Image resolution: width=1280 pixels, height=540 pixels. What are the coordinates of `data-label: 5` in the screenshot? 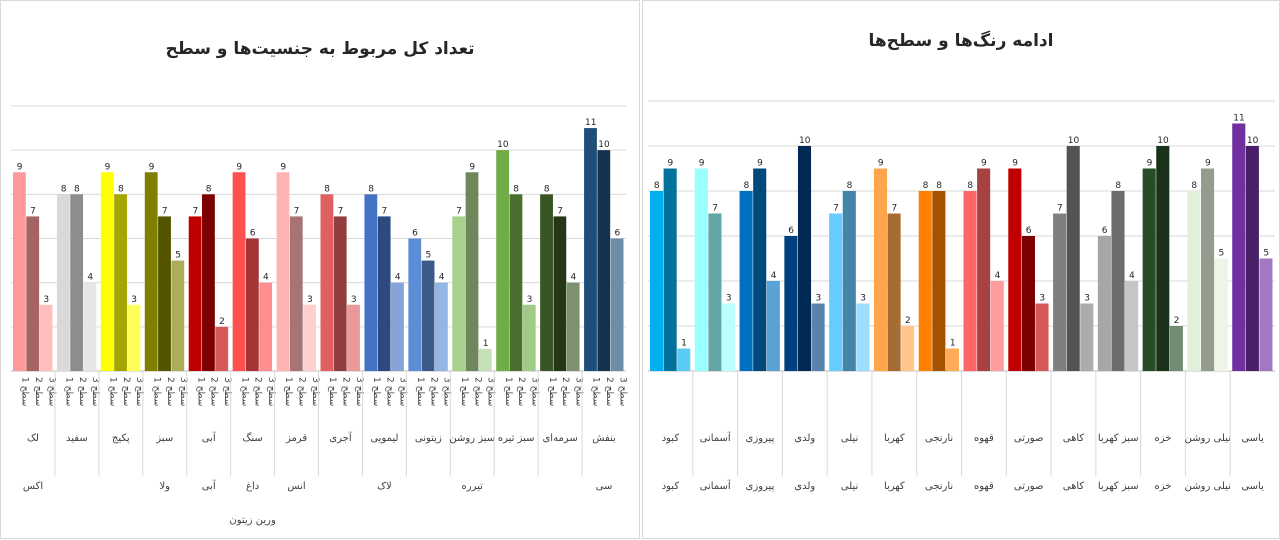 It's located at (1266, 254).